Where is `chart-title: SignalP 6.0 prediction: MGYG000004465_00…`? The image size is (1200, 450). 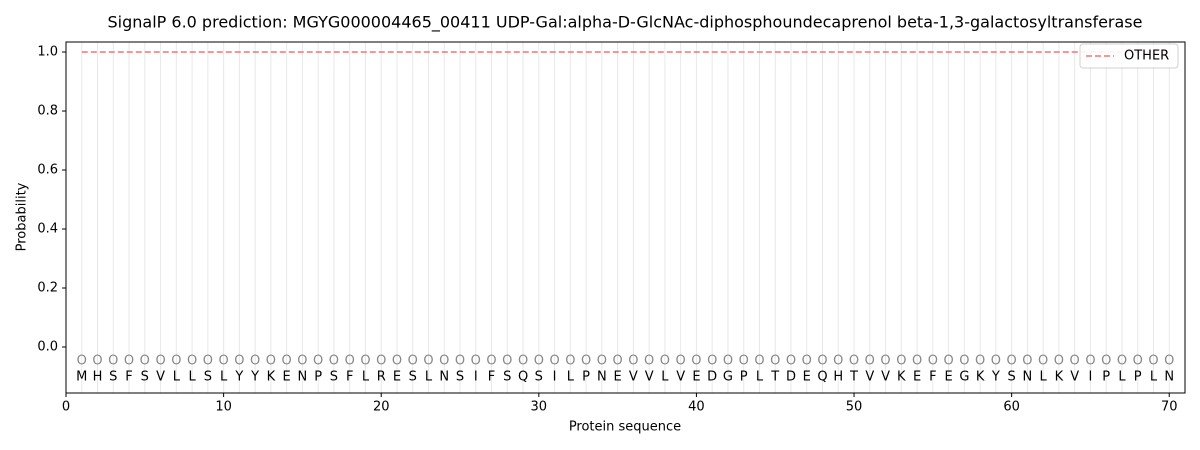
chart-title: SignalP 6.0 prediction: MGYG000004465_00… is located at coordinates (625, 23).